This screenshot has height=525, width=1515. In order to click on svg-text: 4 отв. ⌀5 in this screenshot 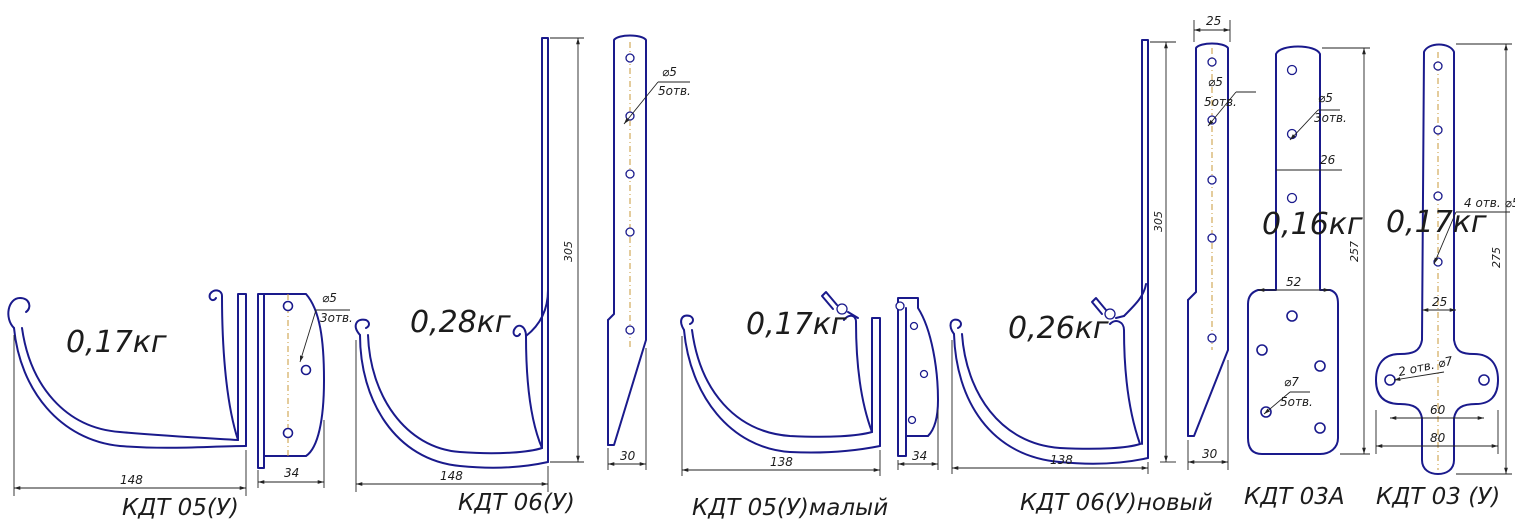, I will do `click(1489, 203)`.